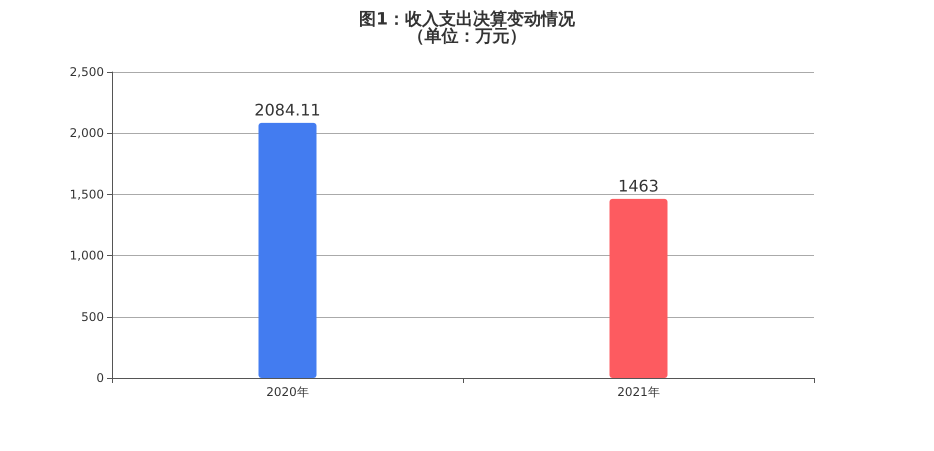  Describe the element at coordinates (92, 317) in the screenshot. I see `y-tick-label: 500` at that location.